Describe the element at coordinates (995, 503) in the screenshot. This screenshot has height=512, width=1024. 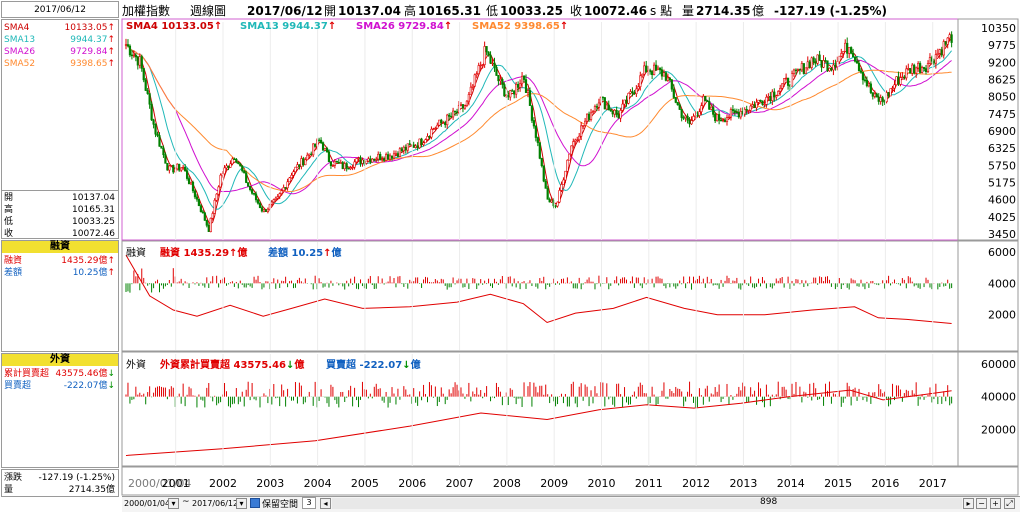
I see `zoom-in-button: +` at that location.